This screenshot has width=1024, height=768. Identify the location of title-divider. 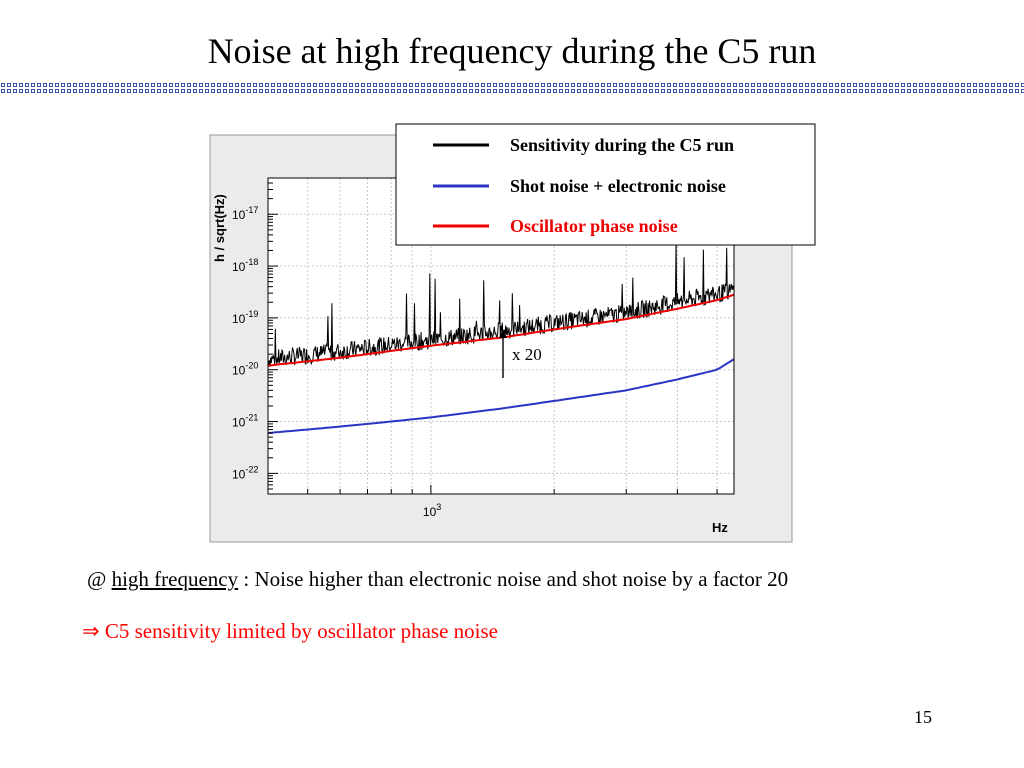
(512, 88).